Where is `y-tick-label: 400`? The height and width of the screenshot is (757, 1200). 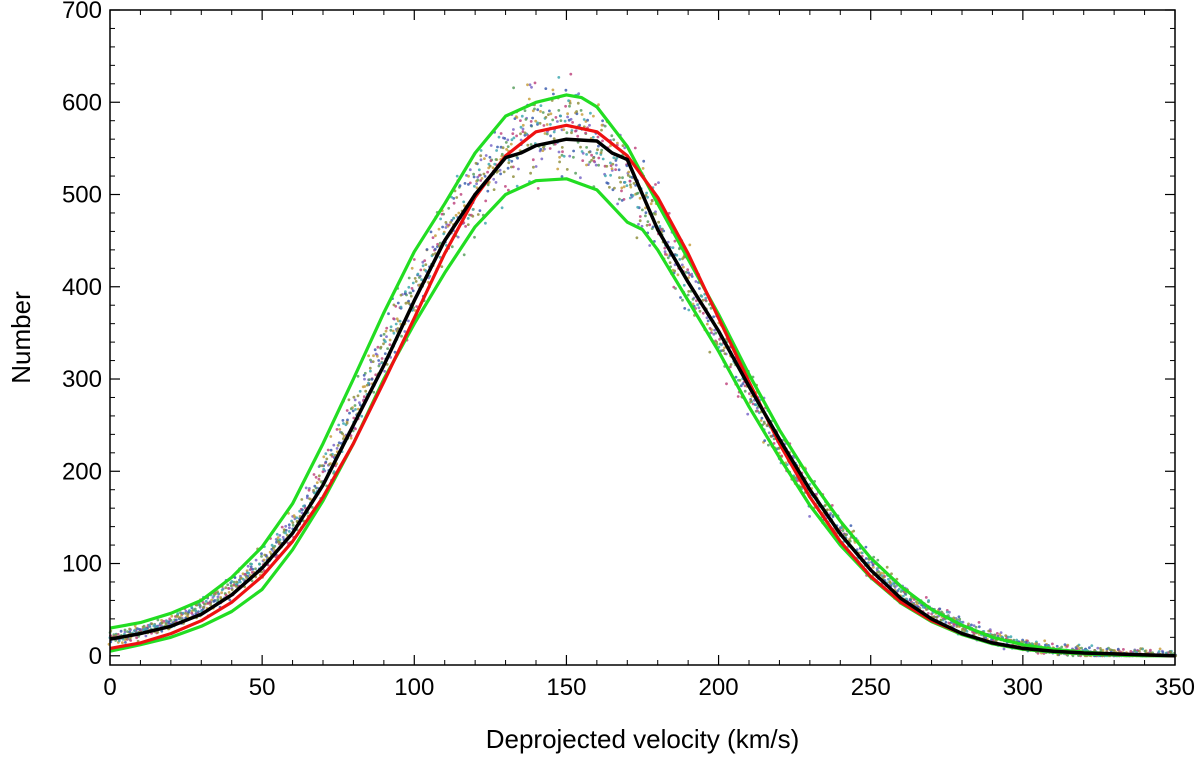
y-tick-label: 400 is located at coordinates (82, 287).